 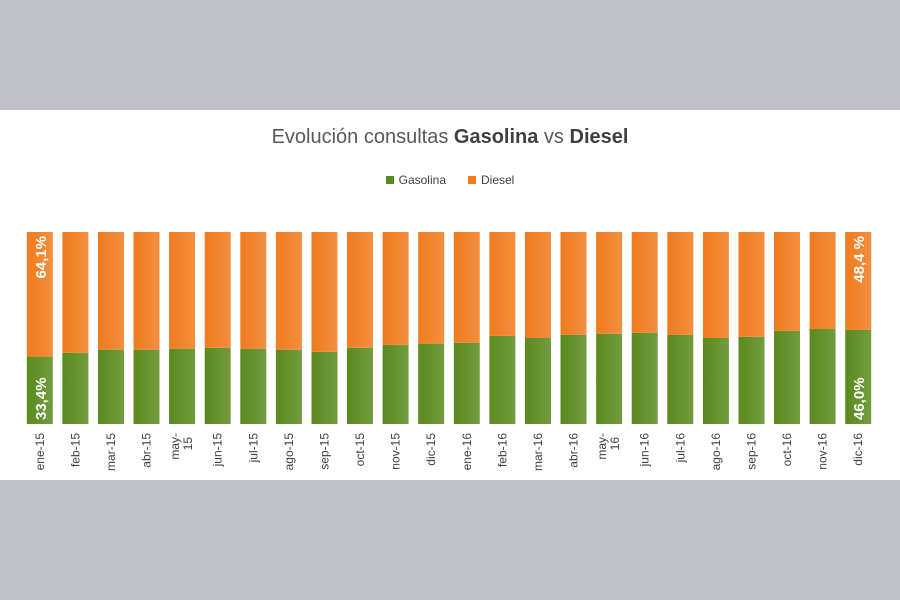 What do you see at coordinates (289, 452) in the screenshot?
I see `x-tick-label-ago-15: ago-15` at bounding box center [289, 452].